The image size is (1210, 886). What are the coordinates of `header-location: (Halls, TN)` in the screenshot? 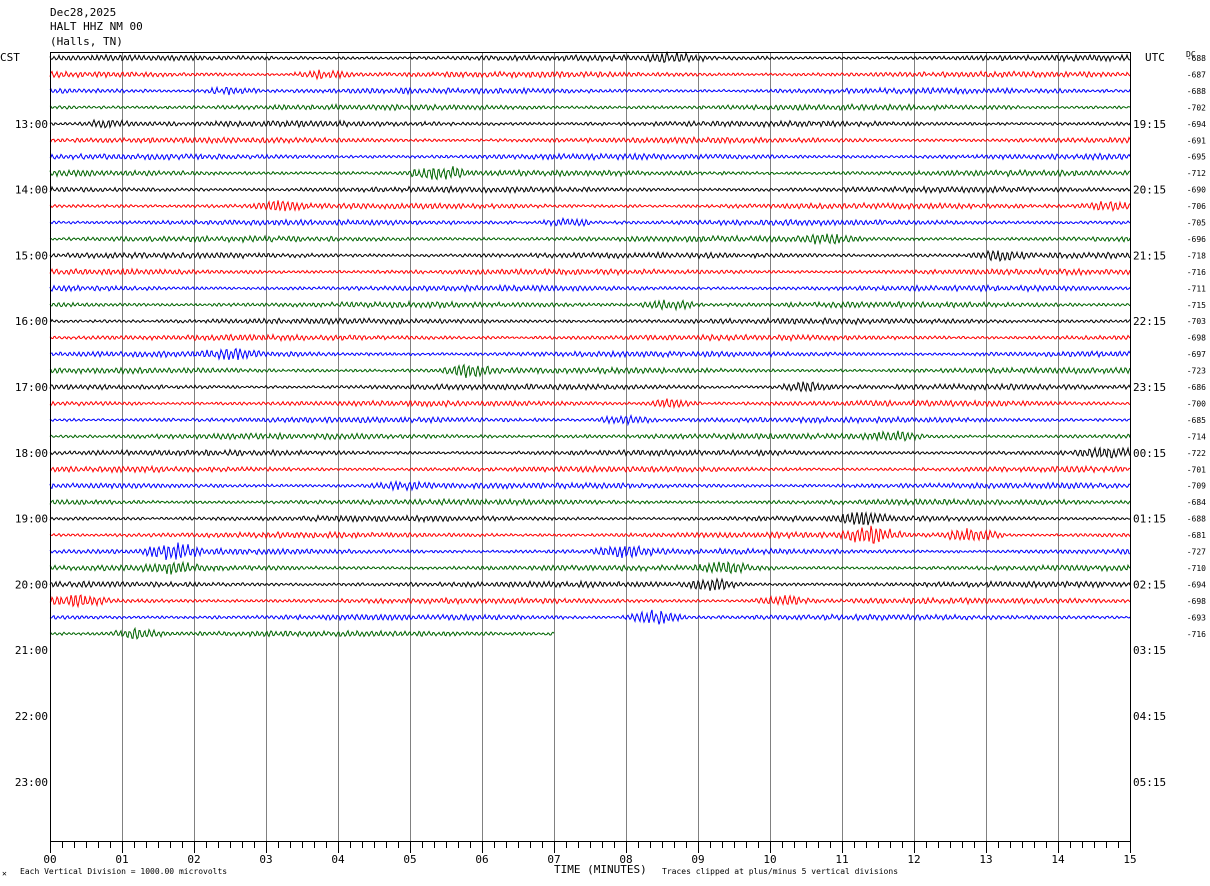 It's located at (86, 41).